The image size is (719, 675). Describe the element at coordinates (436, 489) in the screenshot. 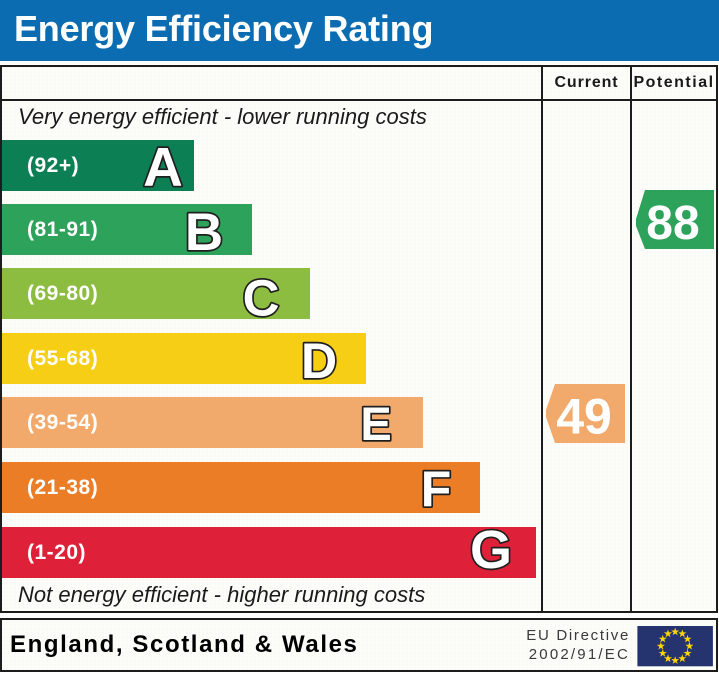

I see `svg-text: F` at that location.